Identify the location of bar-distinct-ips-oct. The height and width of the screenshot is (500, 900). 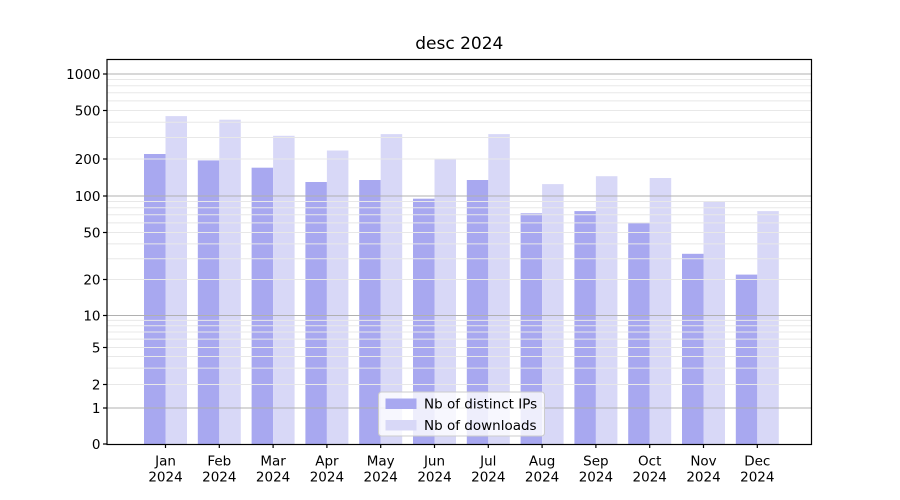
(639, 333).